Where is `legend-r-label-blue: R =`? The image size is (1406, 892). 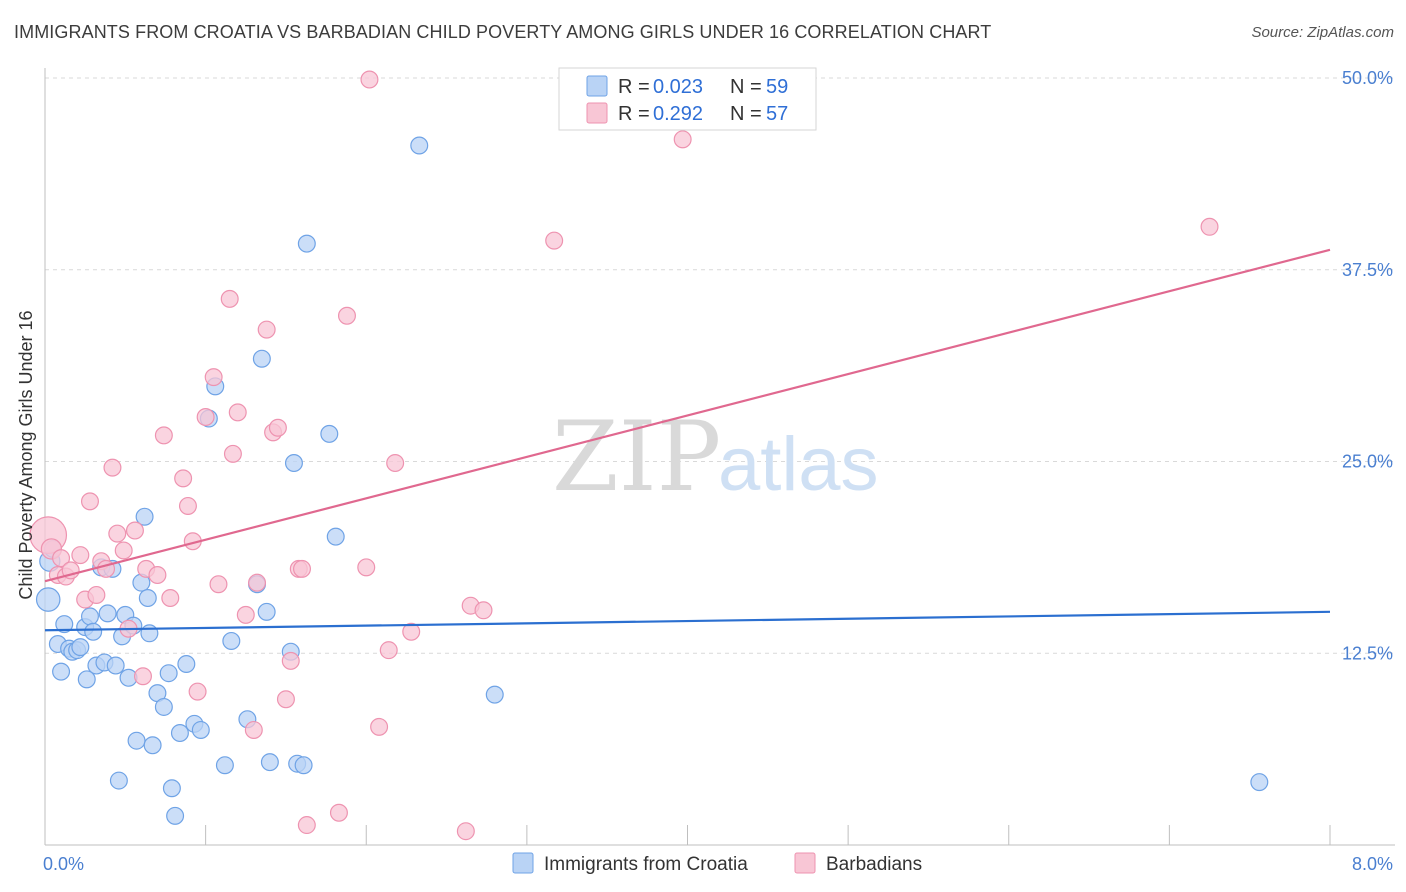 legend-r-label-blue: R = is located at coordinates (634, 87).